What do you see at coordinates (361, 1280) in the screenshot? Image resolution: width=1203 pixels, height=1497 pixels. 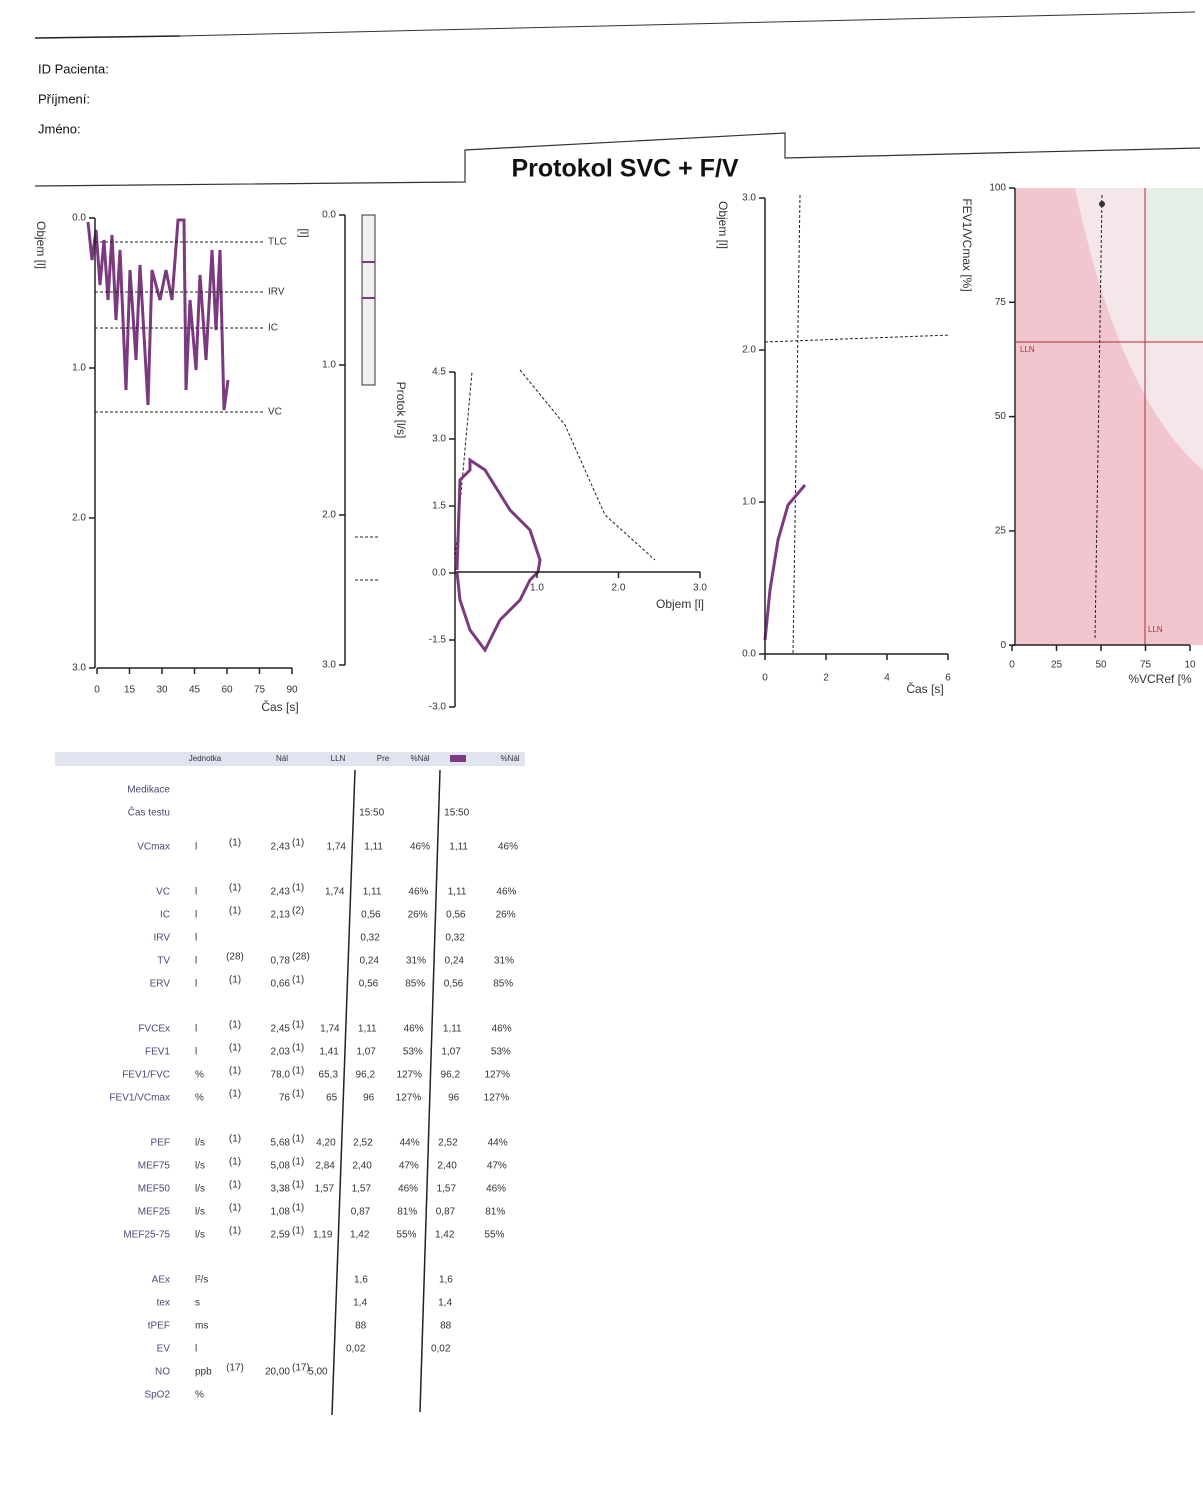 I see `cell: 1,6` at bounding box center [361, 1280].